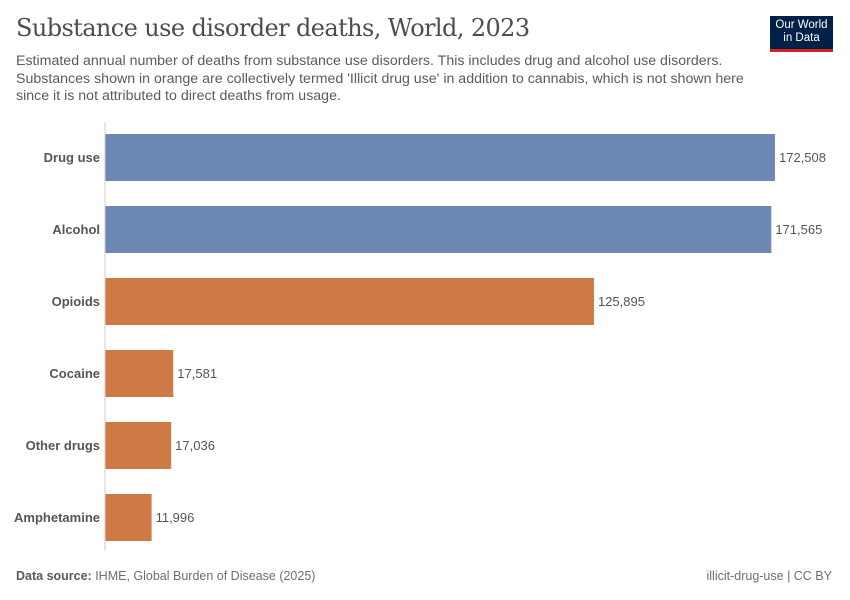 The width and height of the screenshot is (850, 600). Describe the element at coordinates (138, 445) in the screenshot. I see `bar-other-drugs` at that location.